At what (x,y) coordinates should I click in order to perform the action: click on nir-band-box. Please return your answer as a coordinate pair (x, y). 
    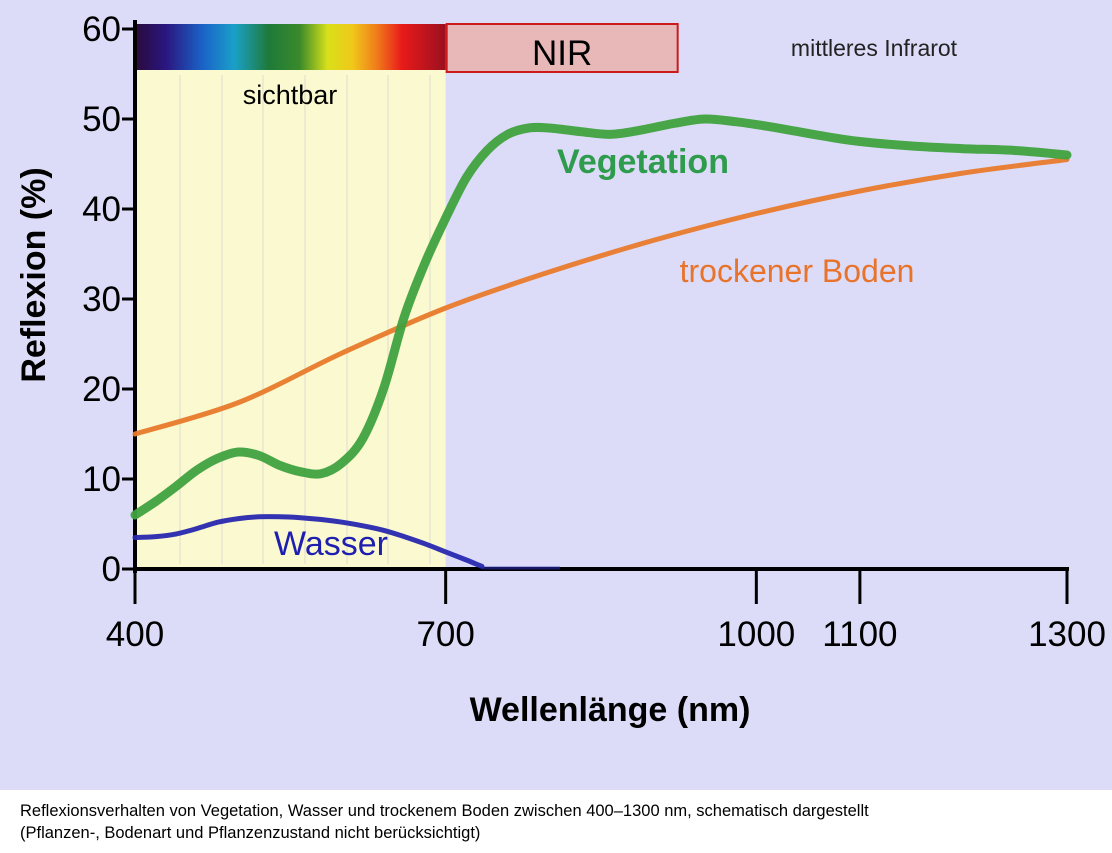
    Looking at the image, I should click on (562, 48).